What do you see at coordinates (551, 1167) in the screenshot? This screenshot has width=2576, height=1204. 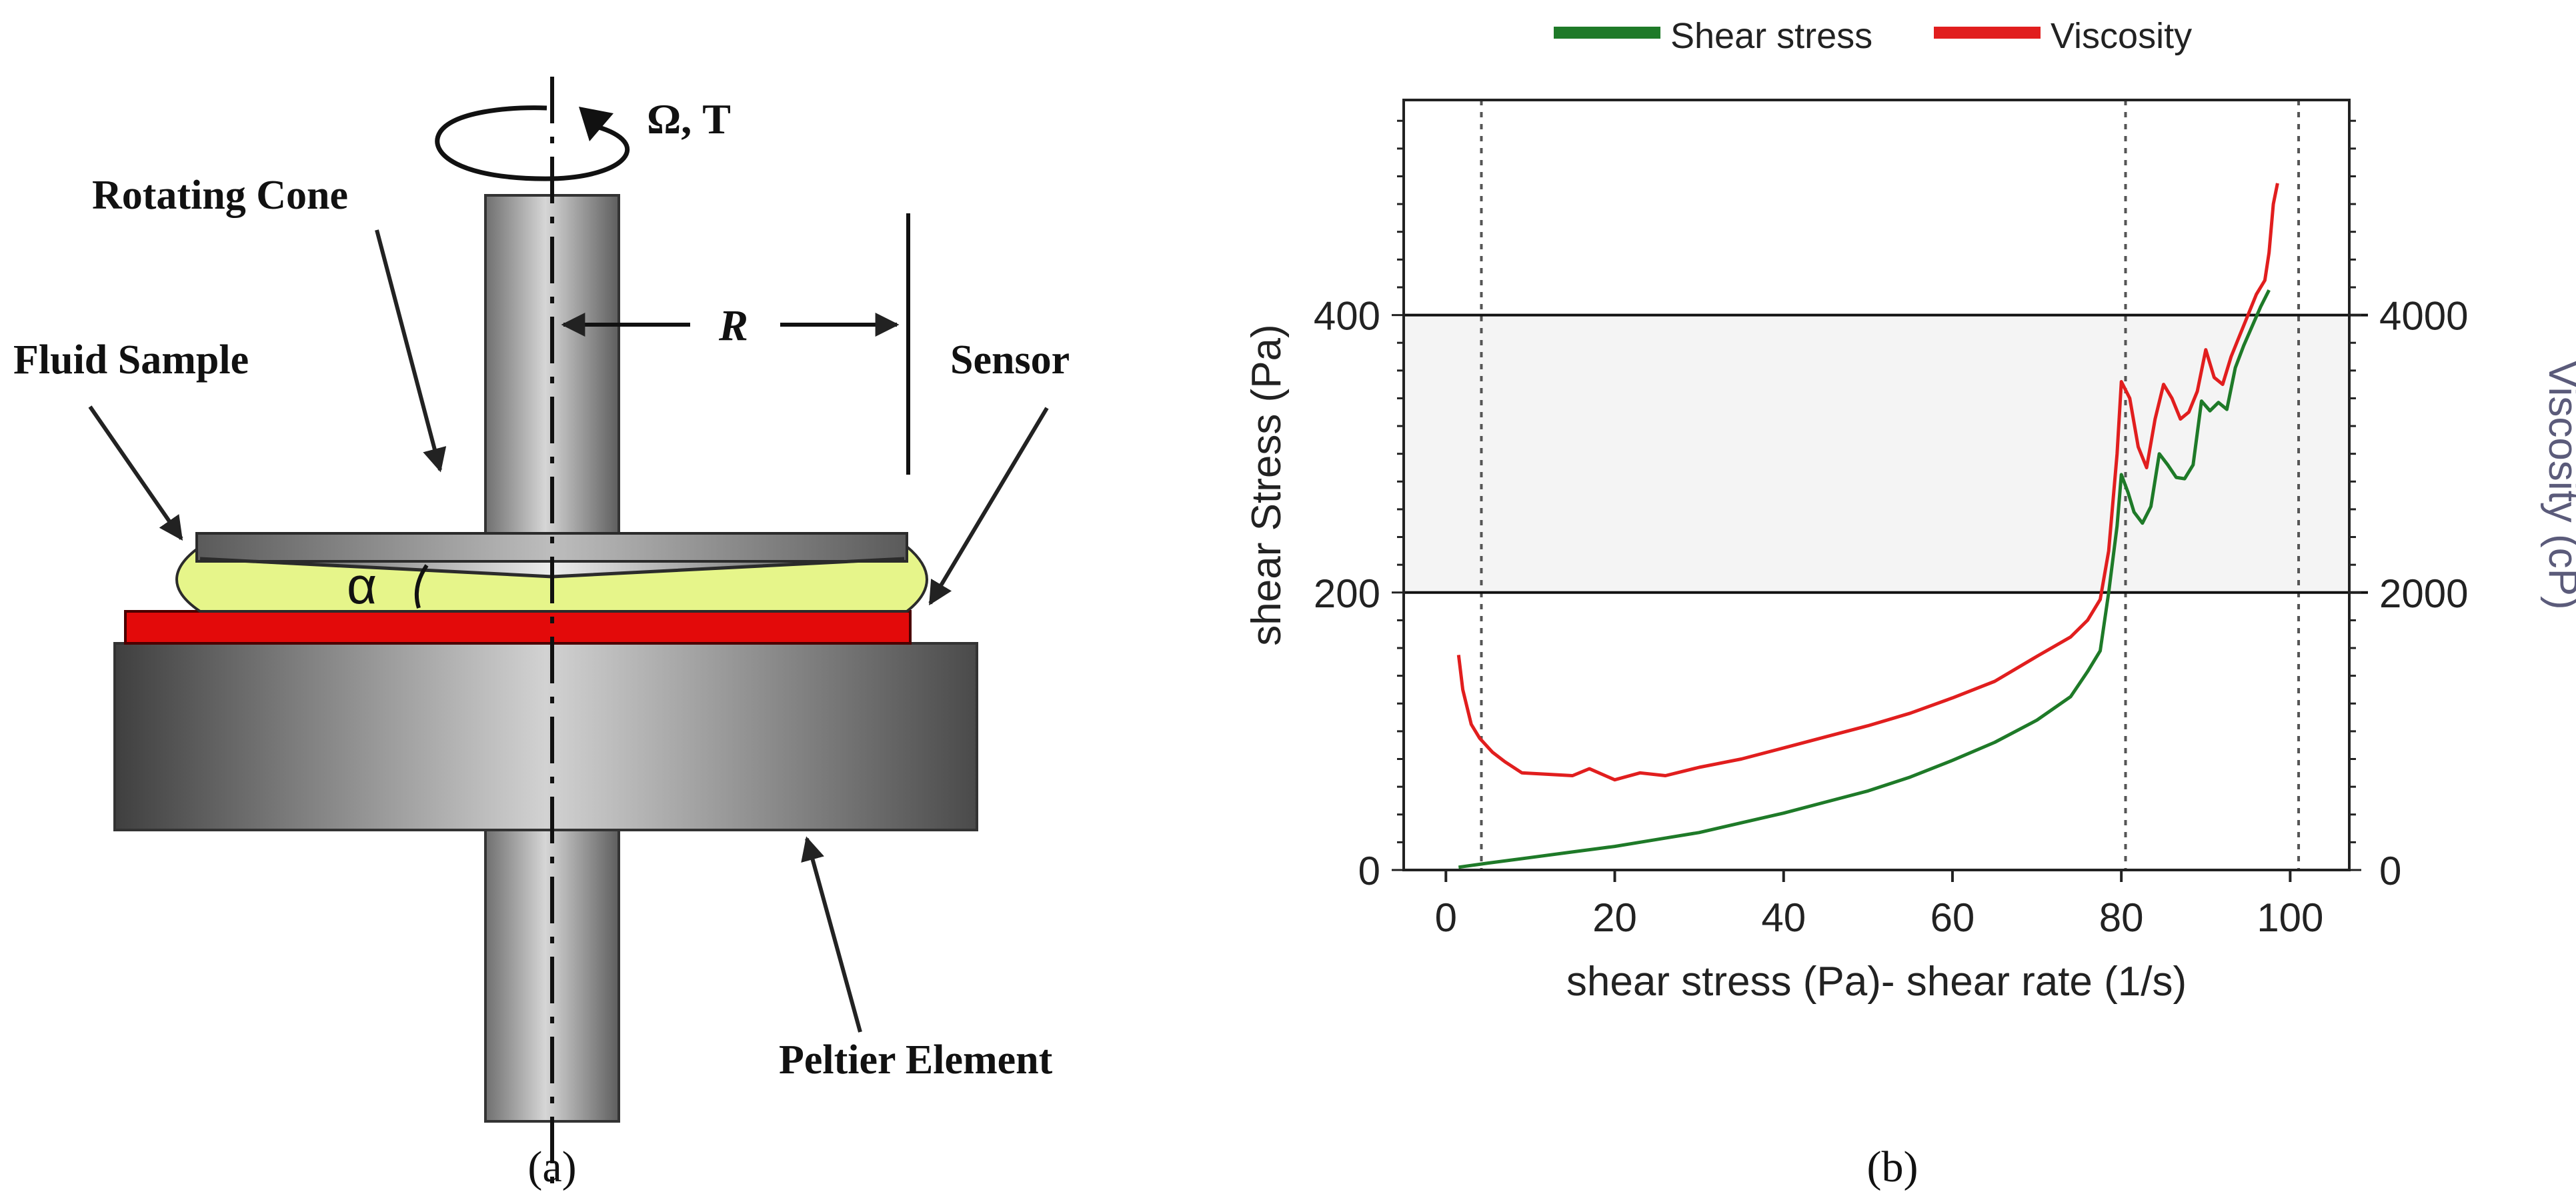 I see `panel-a-caption: (a)` at bounding box center [551, 1167].